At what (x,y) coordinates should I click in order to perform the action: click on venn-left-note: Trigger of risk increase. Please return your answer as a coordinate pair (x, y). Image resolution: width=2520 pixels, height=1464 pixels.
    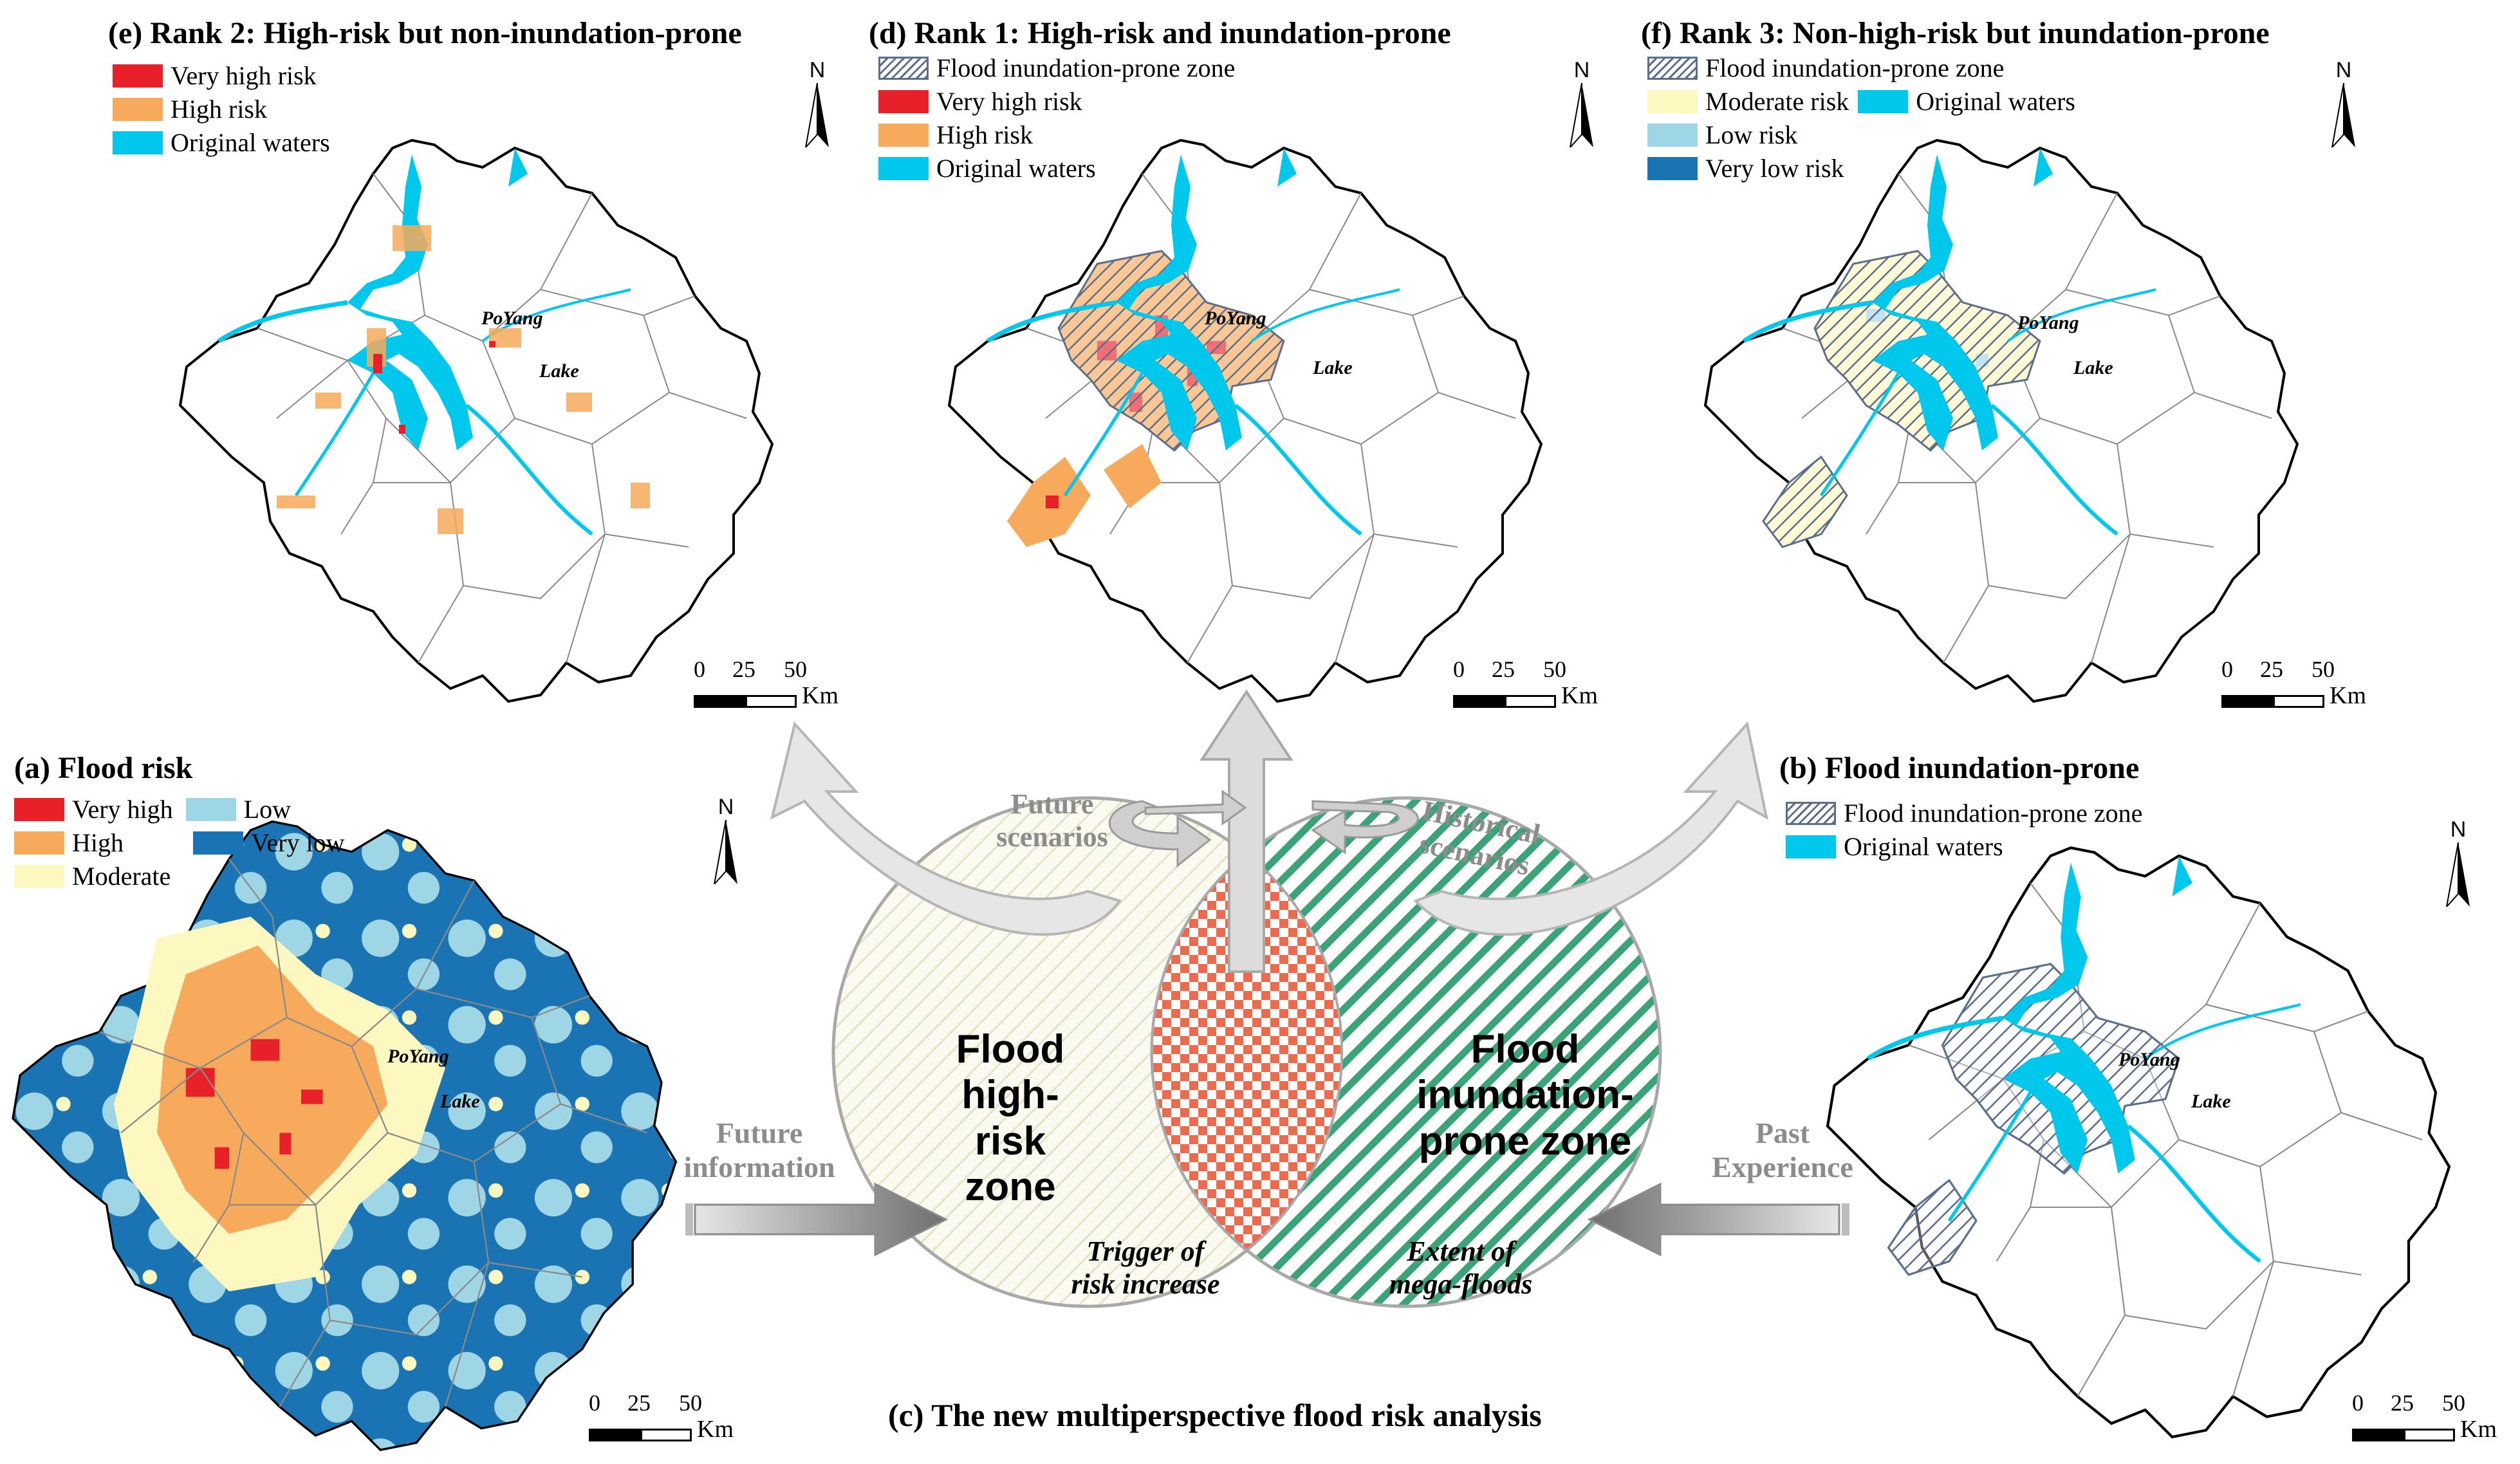
    Looking at the image, I should click on (1145, 1268).